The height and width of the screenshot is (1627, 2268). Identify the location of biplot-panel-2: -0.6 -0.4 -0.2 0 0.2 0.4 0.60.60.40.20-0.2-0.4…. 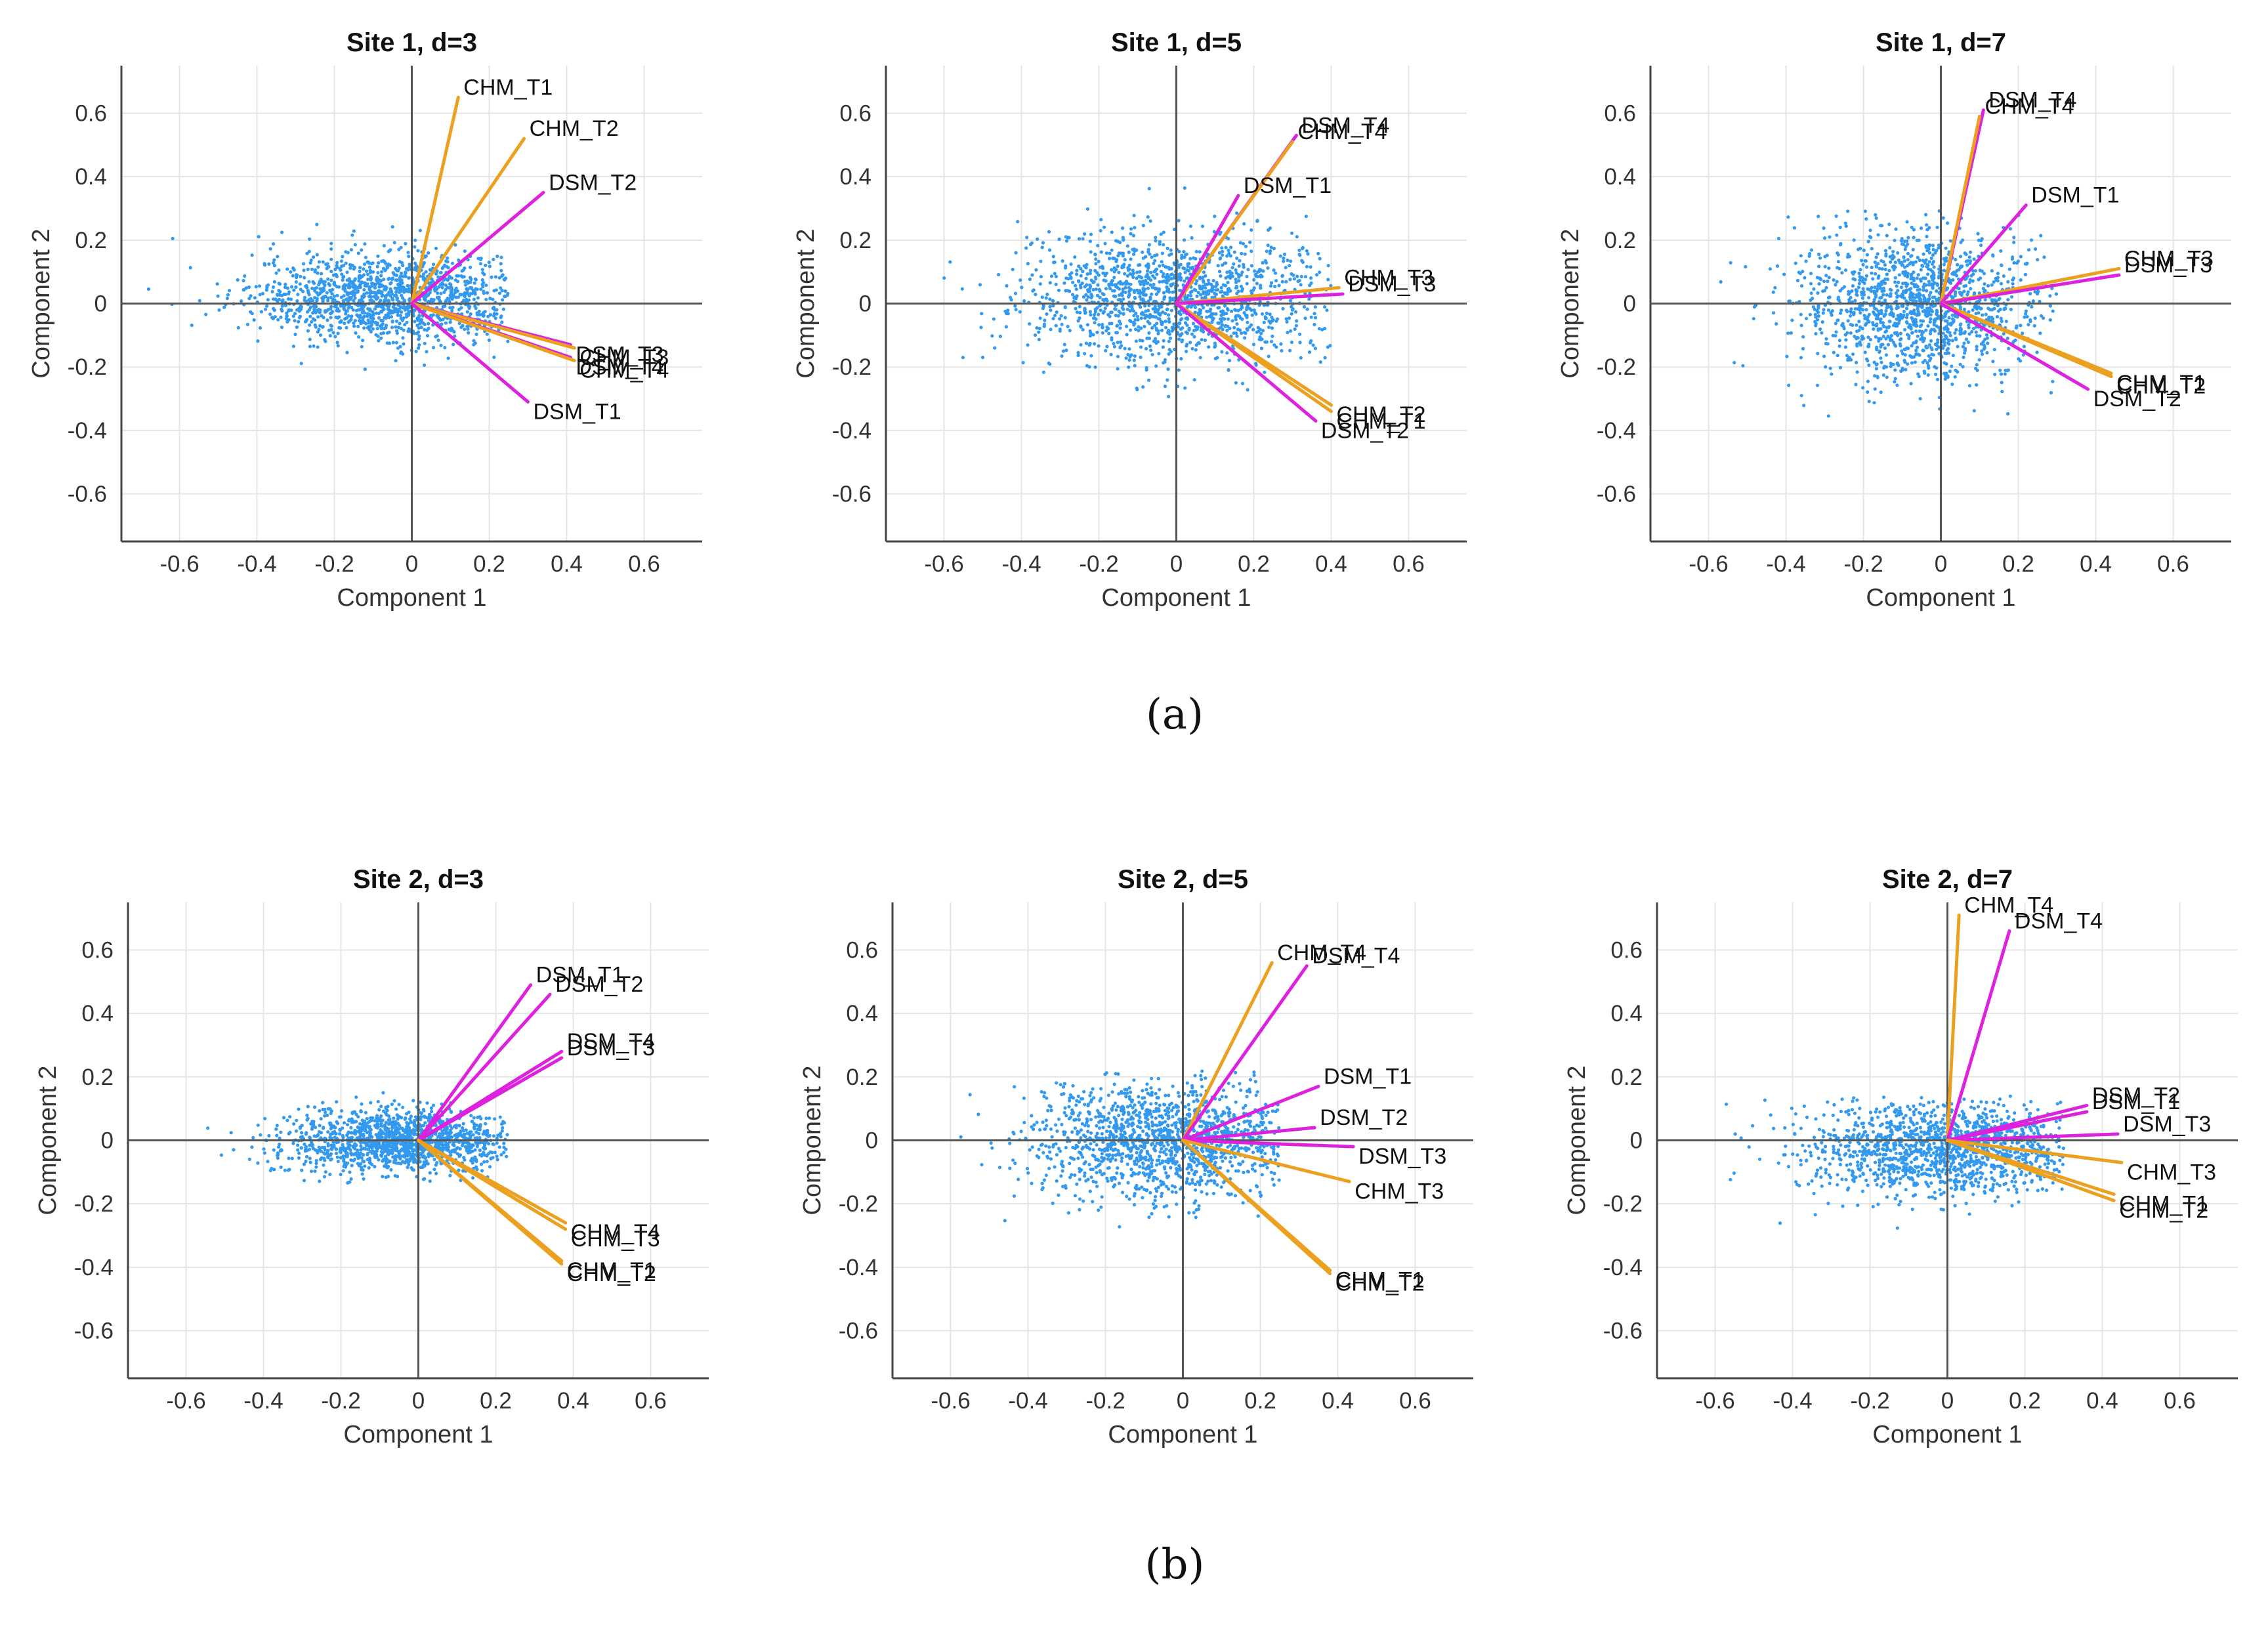
(1129, 320).